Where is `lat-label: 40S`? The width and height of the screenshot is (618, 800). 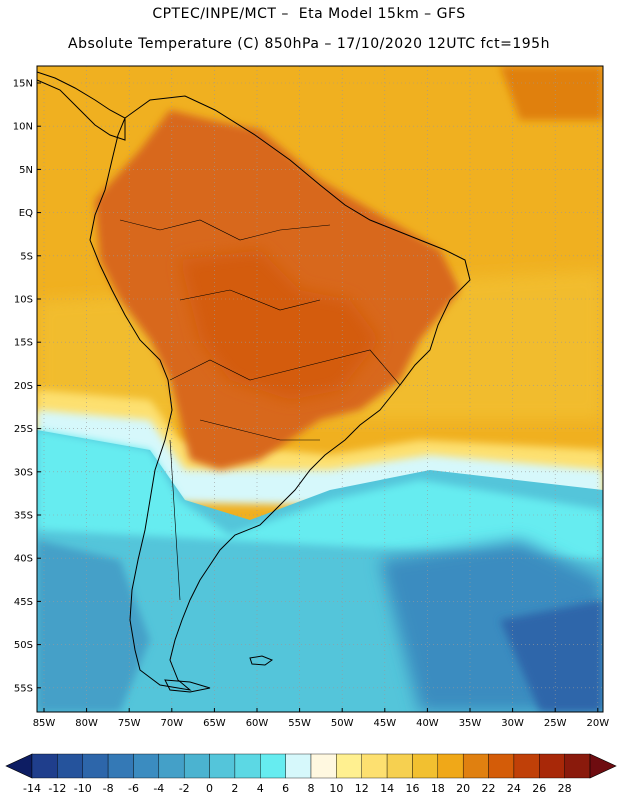
lat-label: 40S is located at coordinates (23, 559).